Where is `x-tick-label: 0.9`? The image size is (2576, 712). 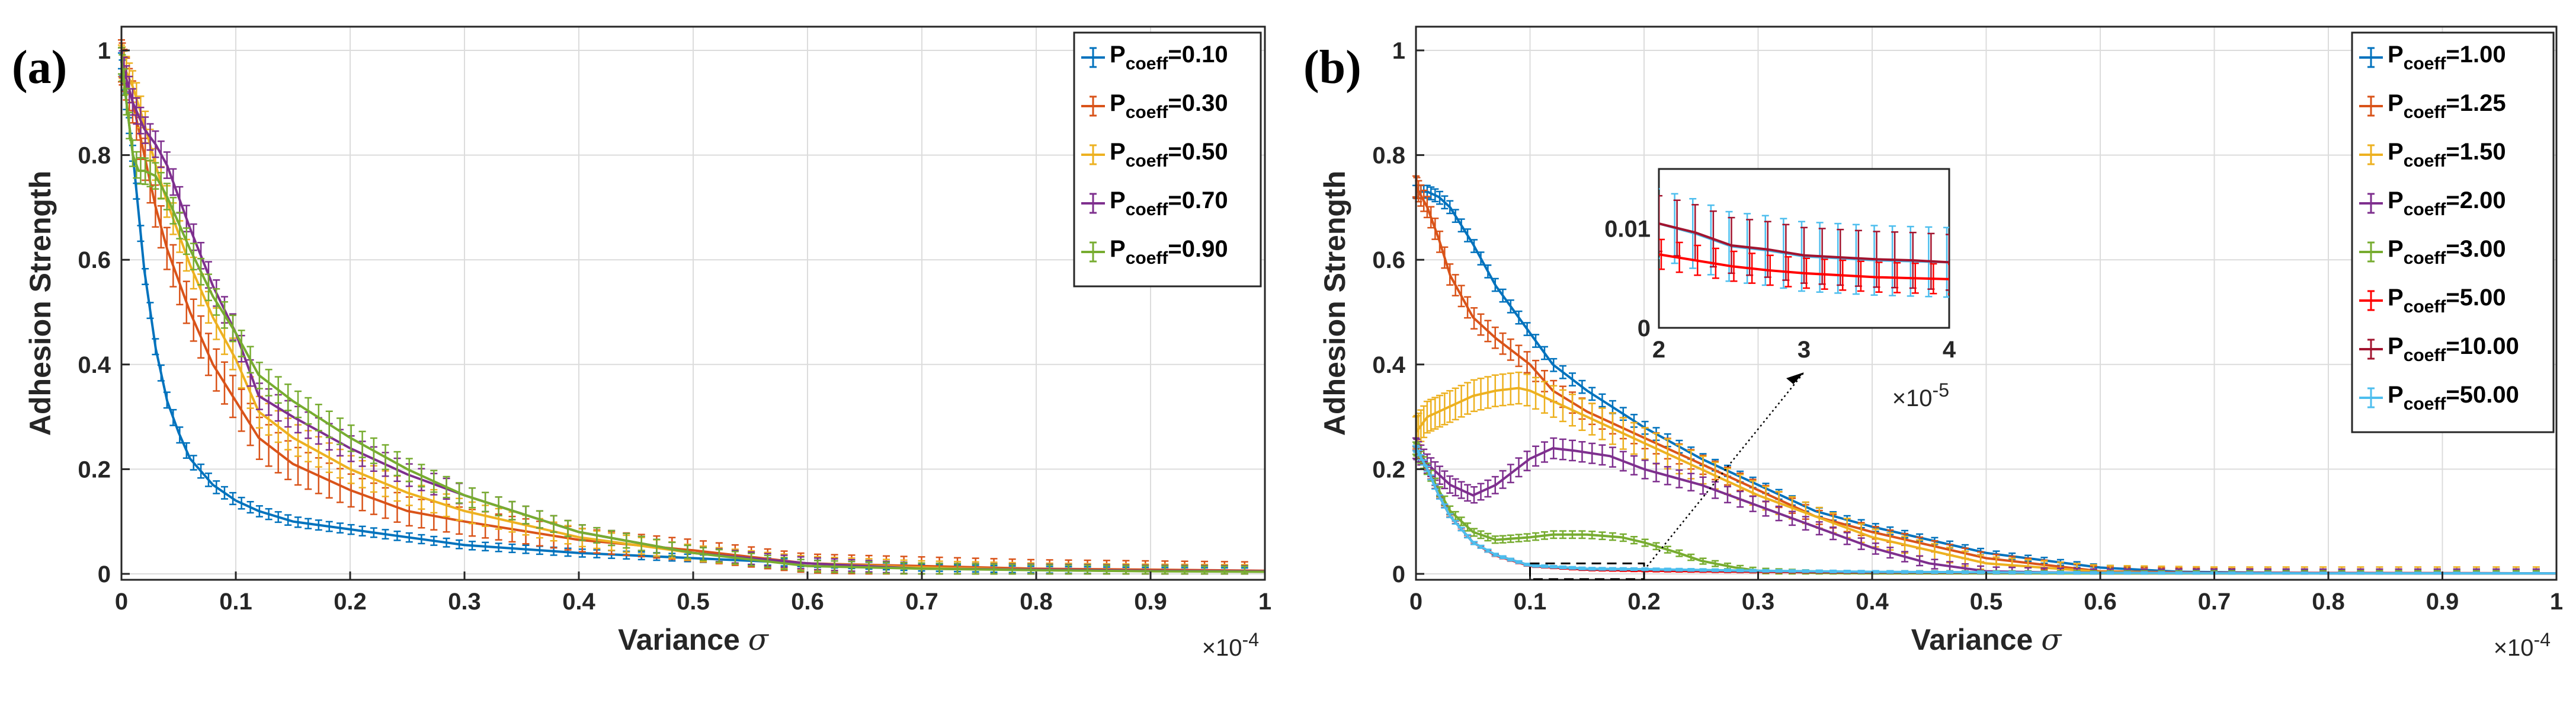 x-tick-label: 0.9 is located at coordinates (2443, 602).